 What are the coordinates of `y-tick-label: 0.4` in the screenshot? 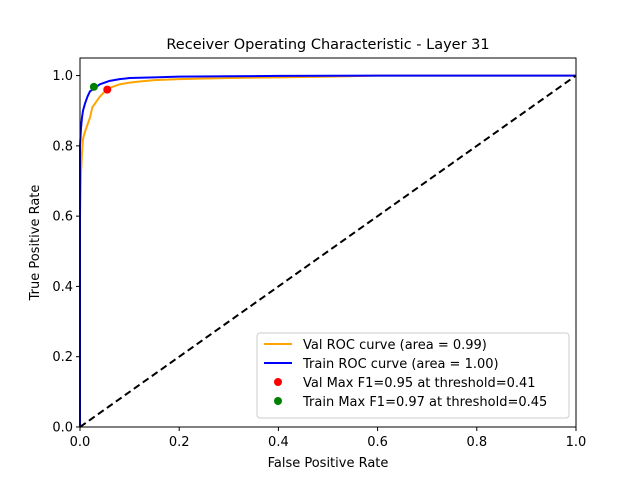 It's located at (62, 287).